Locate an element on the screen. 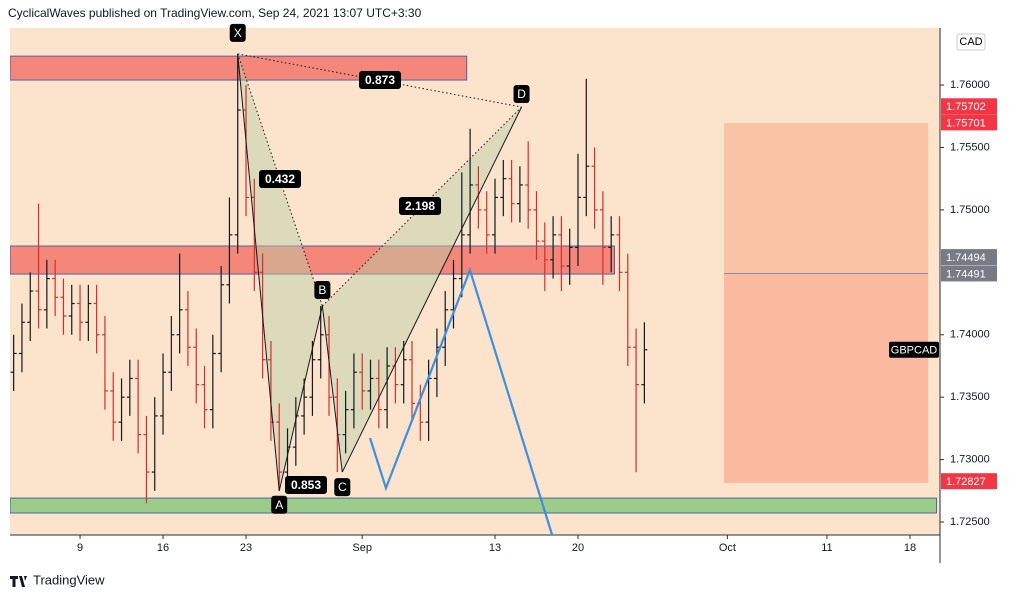  x-tick-label: 23 is located at coordinates (246, 548).